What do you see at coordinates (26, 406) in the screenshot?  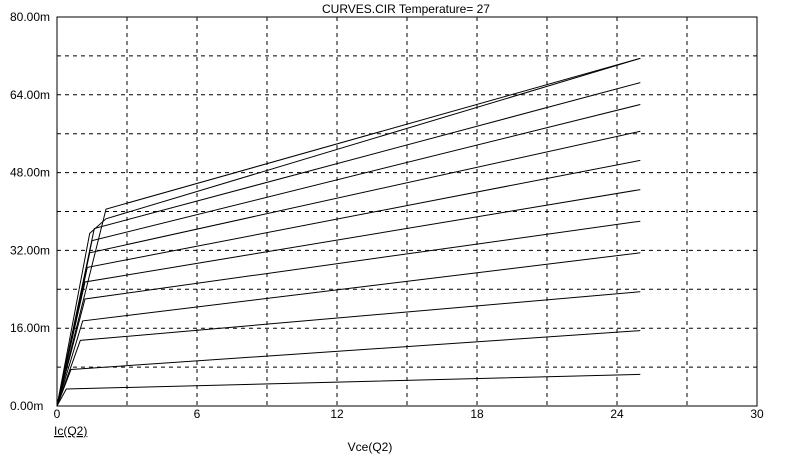 I see `y-tick-label: 0.00m` at bounding box center [26, 406].